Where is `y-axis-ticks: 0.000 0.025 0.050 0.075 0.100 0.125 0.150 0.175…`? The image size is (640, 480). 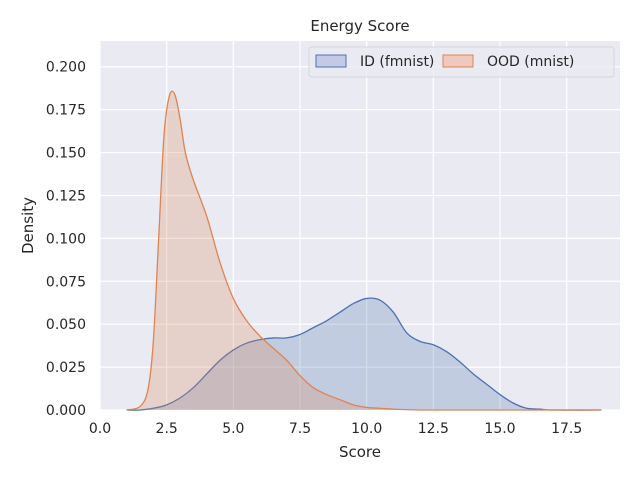
y-axis-ticks: 0.000 0.025 0.050 0.075 0.100 0.125 0.150 0.175… is located at coordinates (66, 239).